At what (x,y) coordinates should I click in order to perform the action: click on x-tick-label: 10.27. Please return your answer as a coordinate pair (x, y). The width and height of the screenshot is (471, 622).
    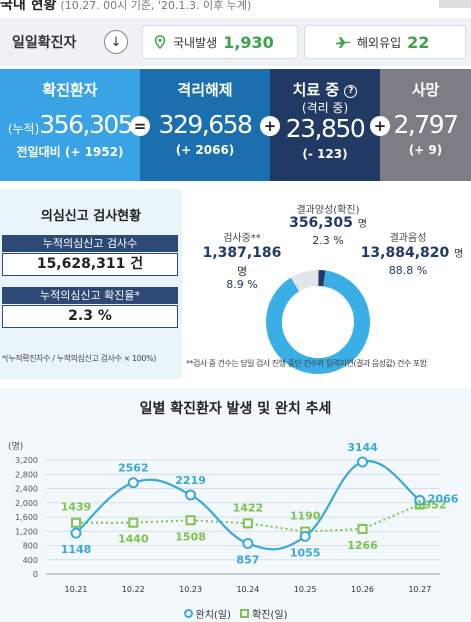
    Looking at the image, I should click on (419, 589).